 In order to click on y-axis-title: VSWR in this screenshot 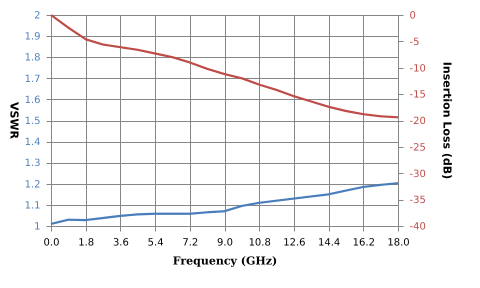, I will do `click(14, 121)`.